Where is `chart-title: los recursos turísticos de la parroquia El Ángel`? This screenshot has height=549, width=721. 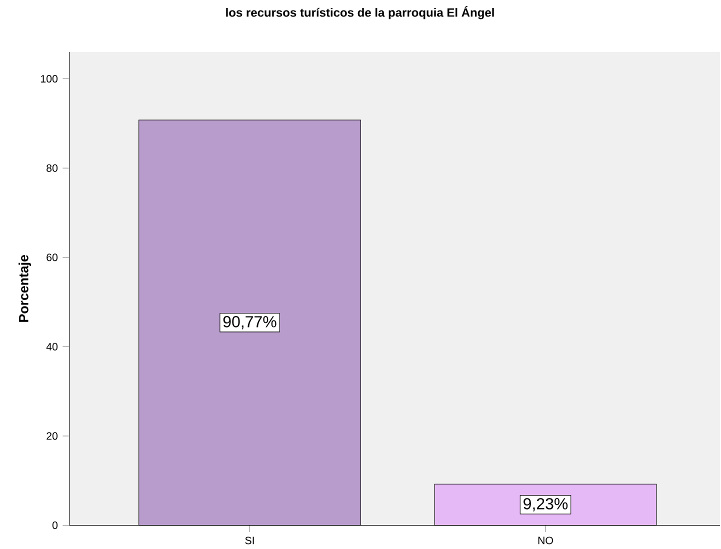
chart-title: los recursos turísticos de la parroquia El Ángel is located at coordinates (360, 13).